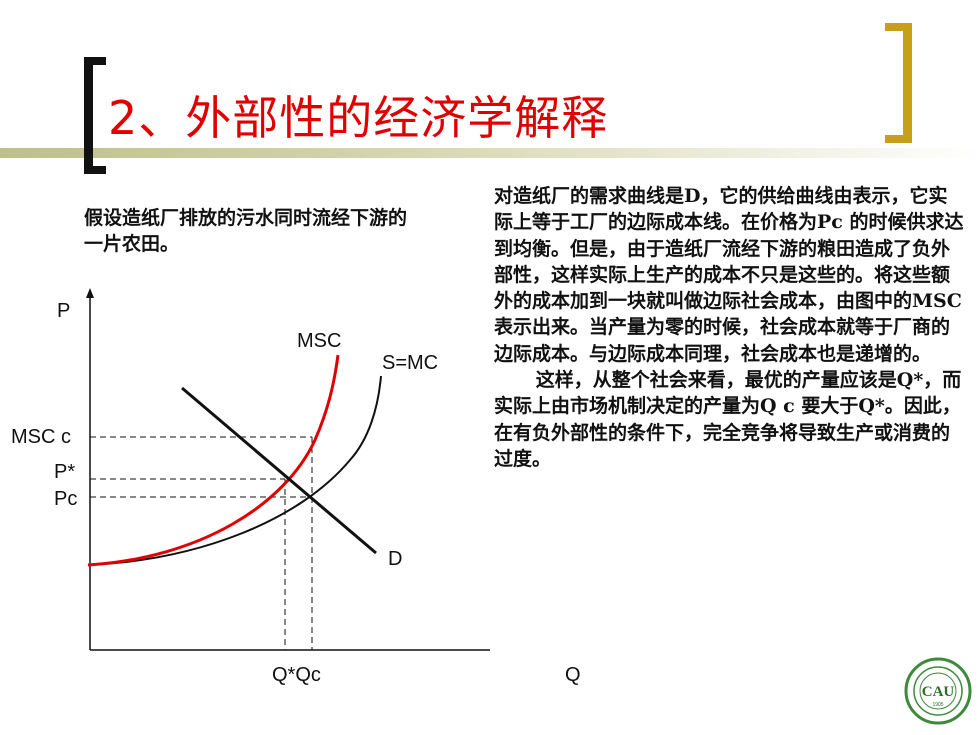  I want to click on series-msc-curve, so click(213, 460).